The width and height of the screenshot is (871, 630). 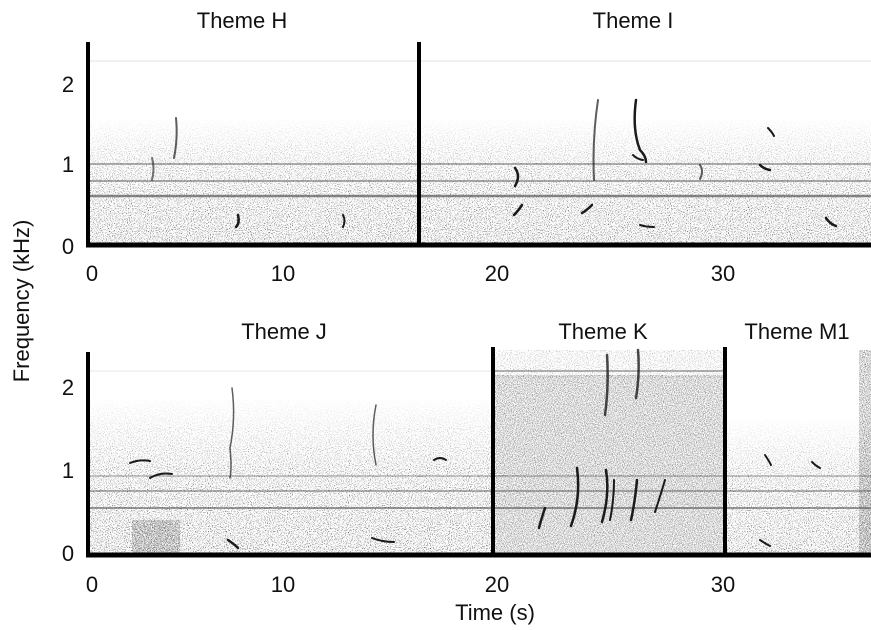 I want to click on theme-label-j: Theme J, so click(x=284, y=331).